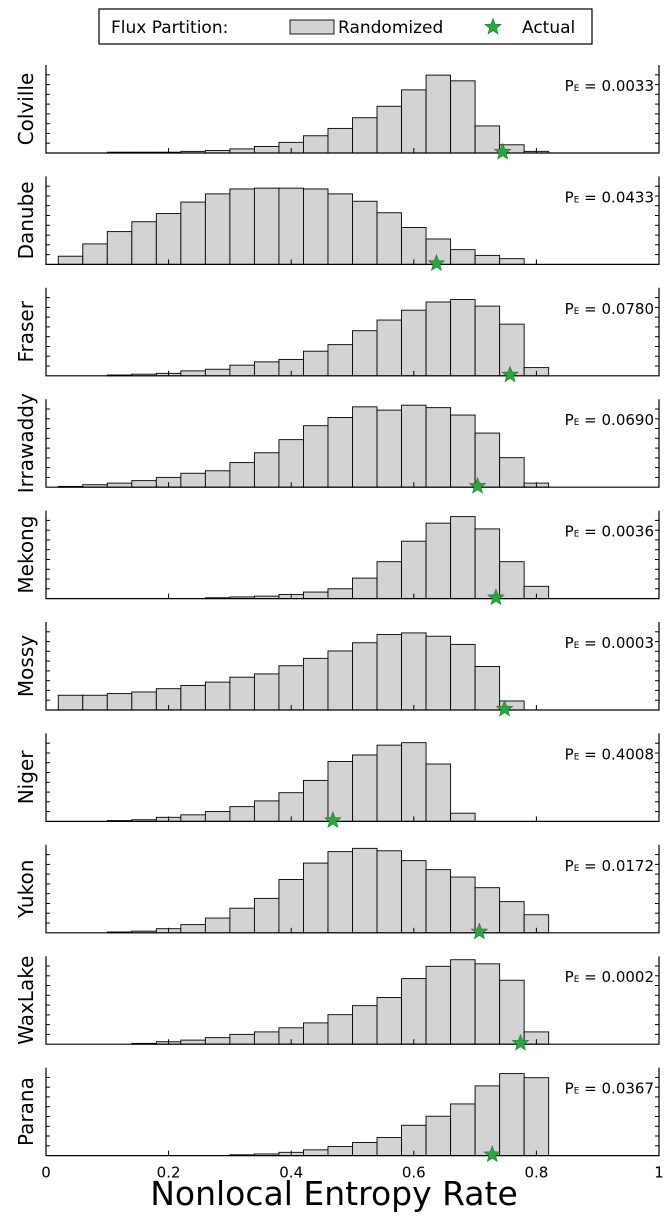  I want to click on x-tick-label: 0.4, so click(291, 1173).